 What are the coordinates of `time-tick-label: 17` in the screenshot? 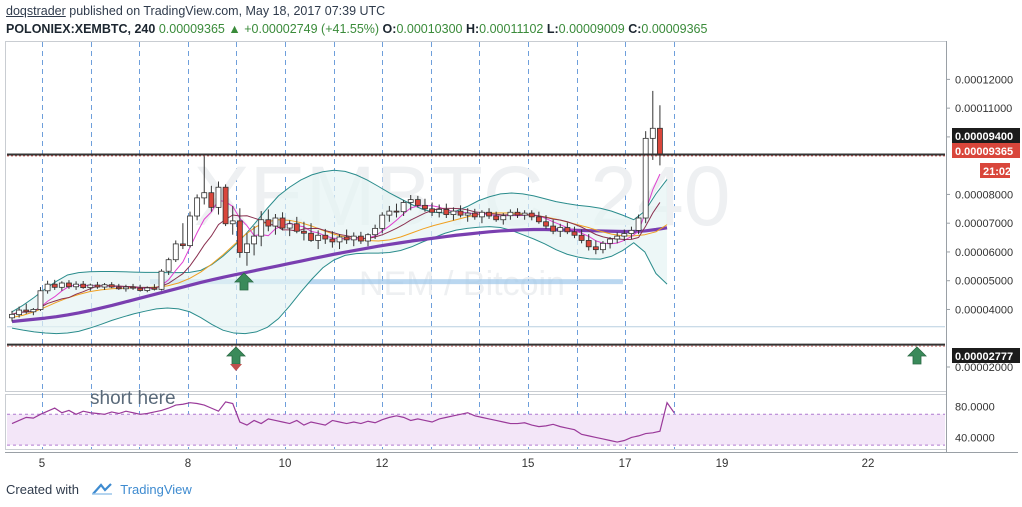 It's located at (625, 464).